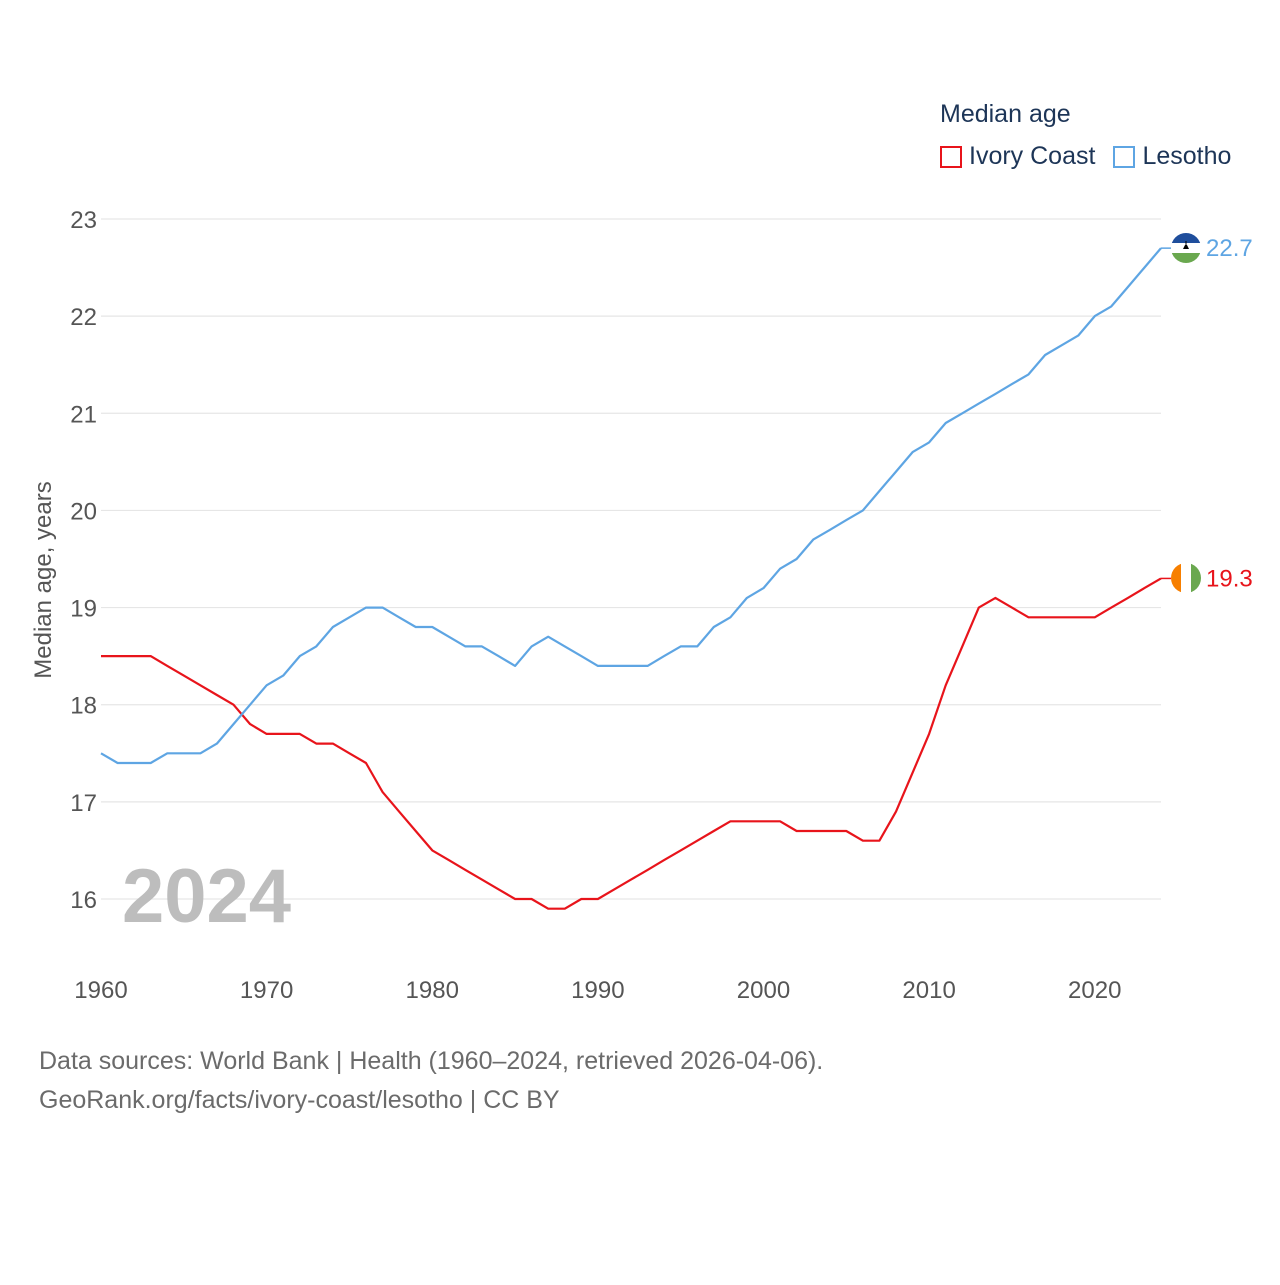 The image size is (1280, 1285). I want to click on end-value-label-ivory-coast: 19.3, so click(1229, 578).